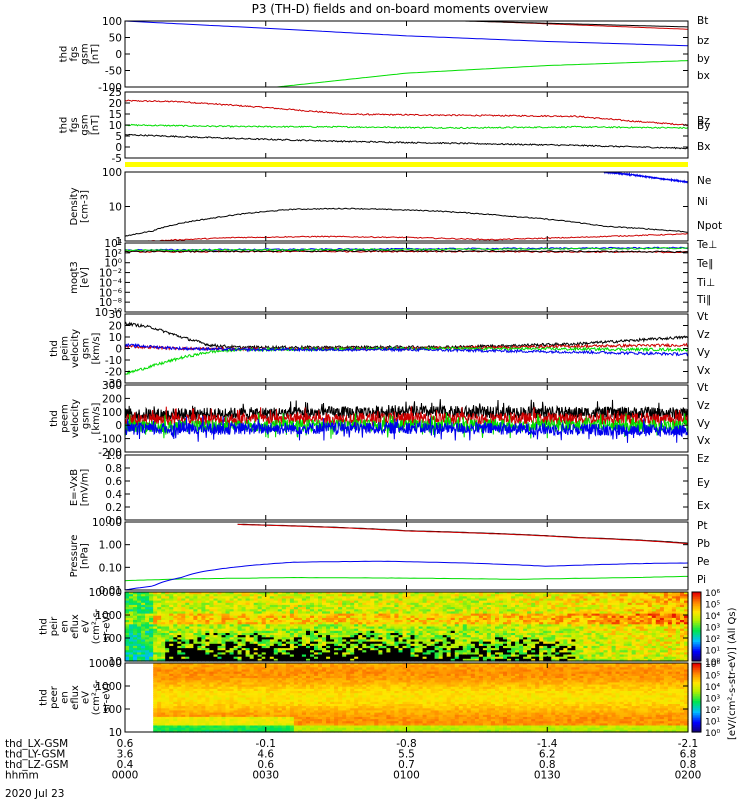  I want to click on y-tick-label: 10⁻¹⁰, so click(108, 313).